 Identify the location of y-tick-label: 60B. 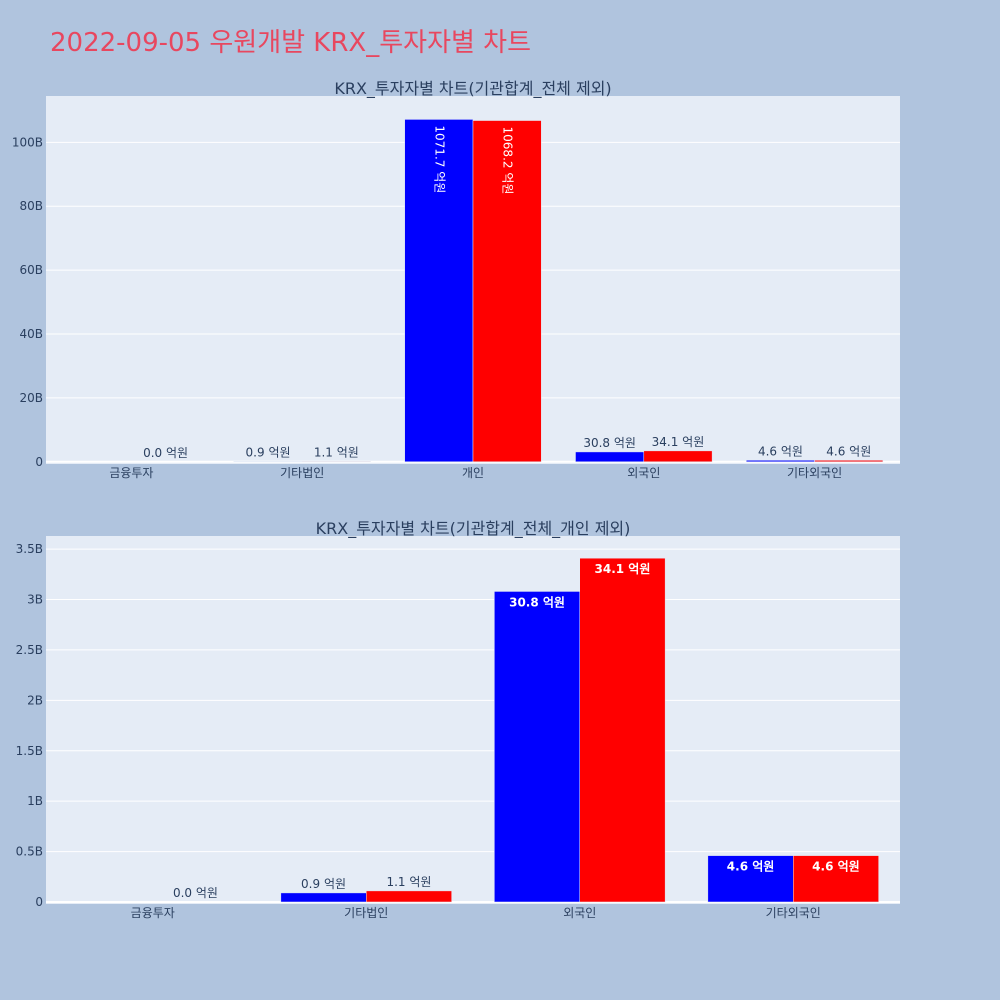
(31, 270).